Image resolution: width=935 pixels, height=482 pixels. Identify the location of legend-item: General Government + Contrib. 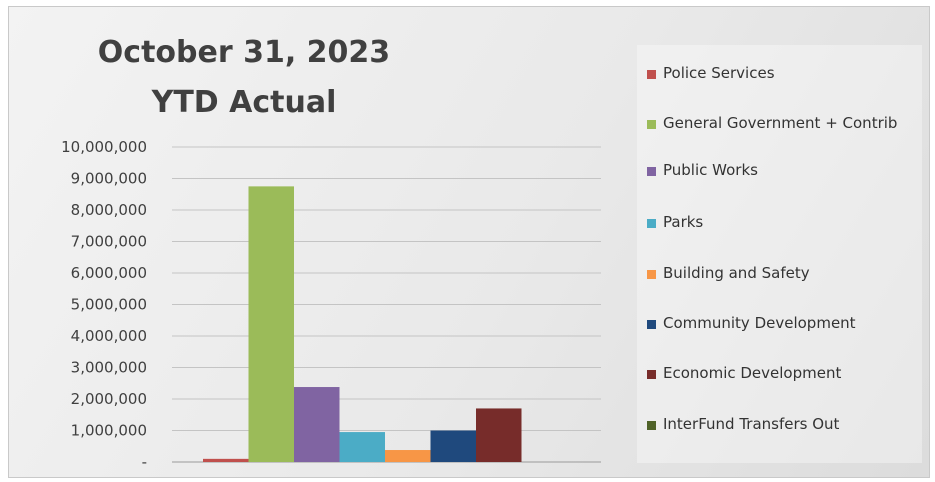
(782, 123).